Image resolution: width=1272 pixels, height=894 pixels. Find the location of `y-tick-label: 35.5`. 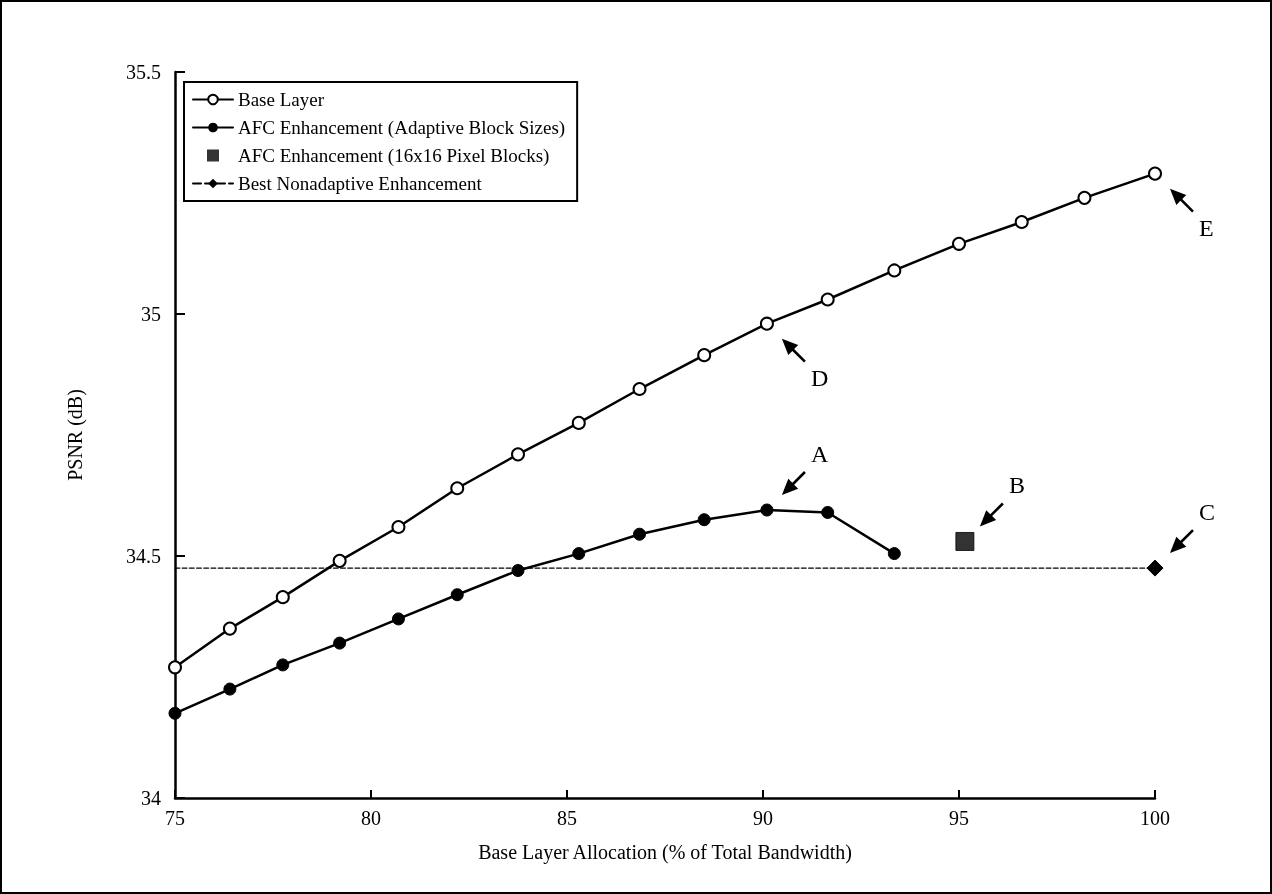

y-tick-label: 35.5 is located at coordinates (143, 72).